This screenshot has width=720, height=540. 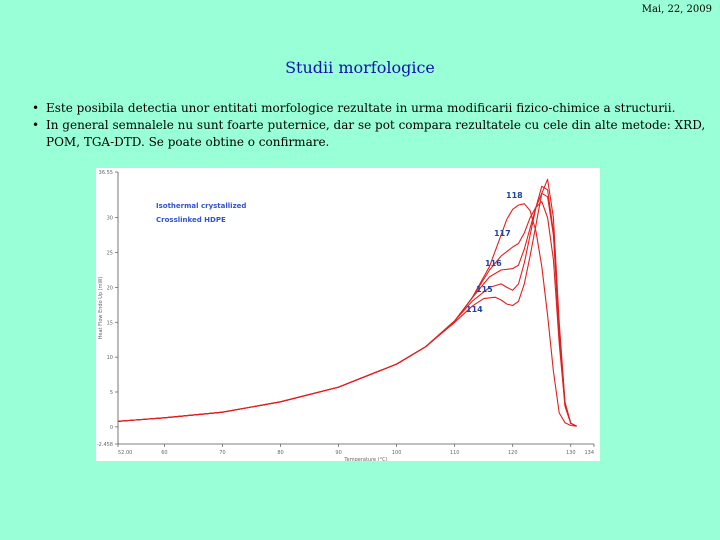 What do you see at coordinates (110, 358) in the screenshot?
I see `y-tick-label: 10` at bounding box center [110, 358].